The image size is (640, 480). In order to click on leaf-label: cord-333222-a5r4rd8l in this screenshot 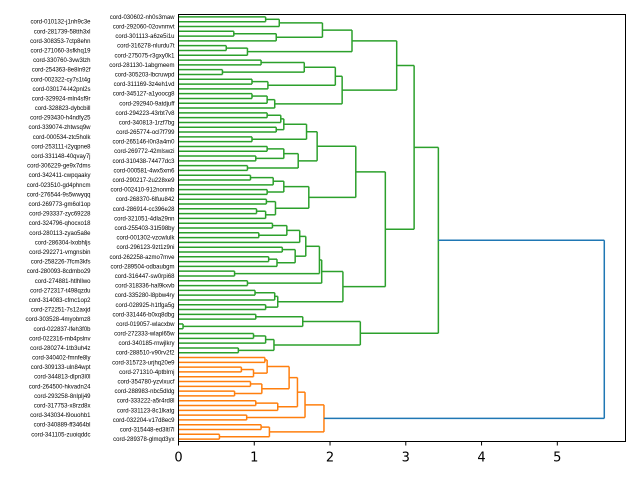, I will do `click(146, 402)`.